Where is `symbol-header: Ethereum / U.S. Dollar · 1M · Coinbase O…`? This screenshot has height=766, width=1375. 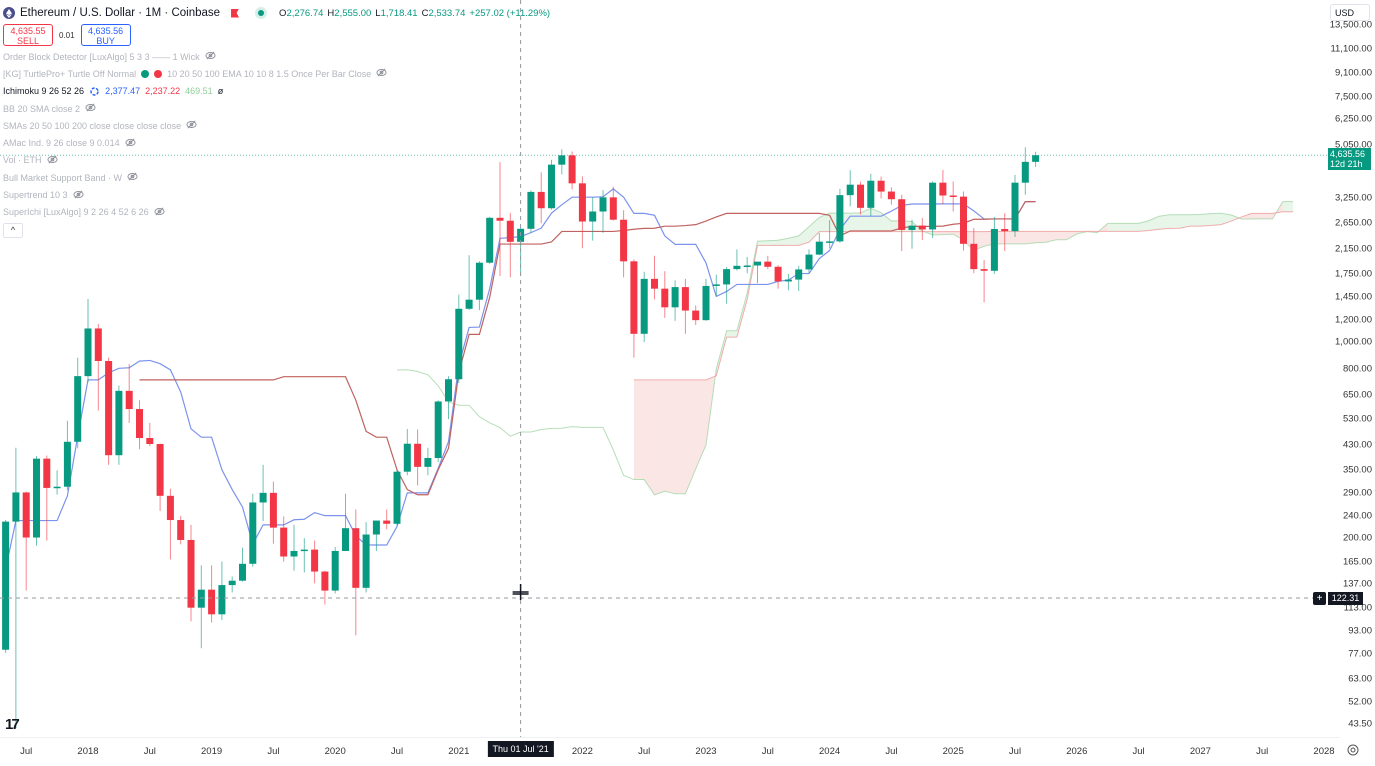
symbol-header: Ethereum / U.S. Dollar · 1M · Coinbase O… is located at coordinates (276, 13).